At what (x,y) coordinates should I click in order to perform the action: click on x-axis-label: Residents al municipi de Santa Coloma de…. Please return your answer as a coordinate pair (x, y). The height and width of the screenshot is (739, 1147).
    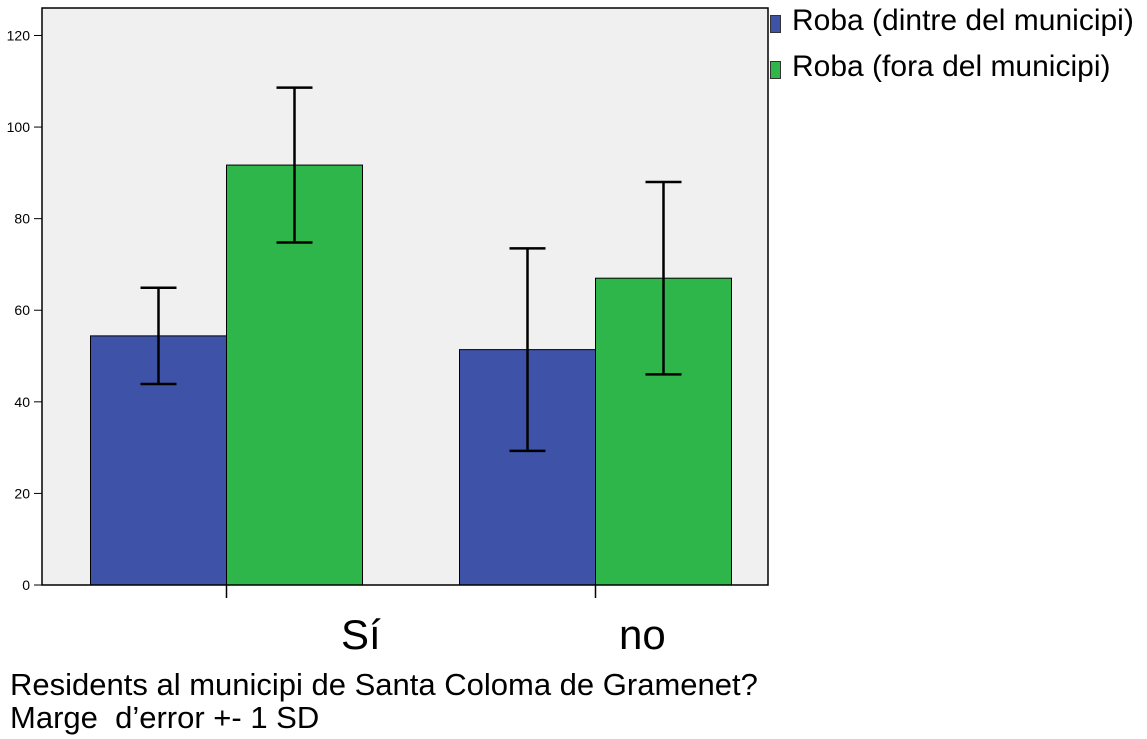
    Looking at the image, I should click on (384, 684).